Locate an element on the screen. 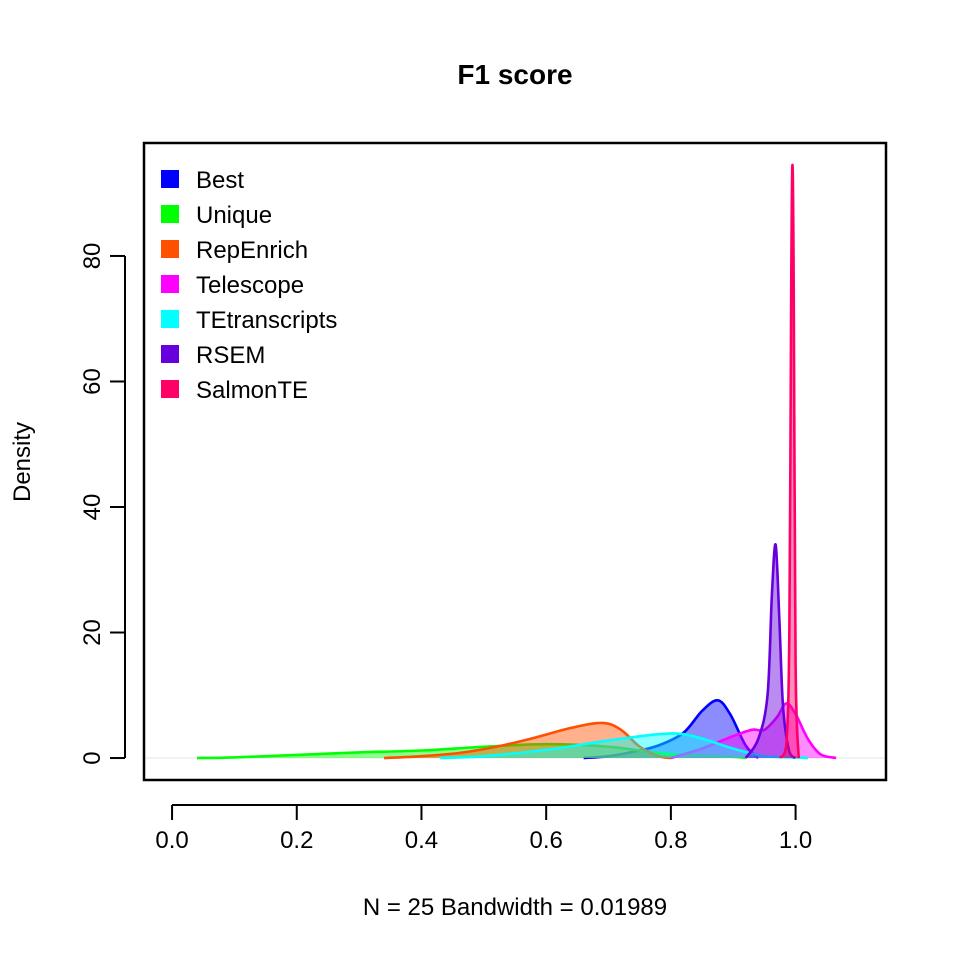 The image size is (960, 960). legend-label-repenrich: RepEnrich is located at coordinates (252, 250).